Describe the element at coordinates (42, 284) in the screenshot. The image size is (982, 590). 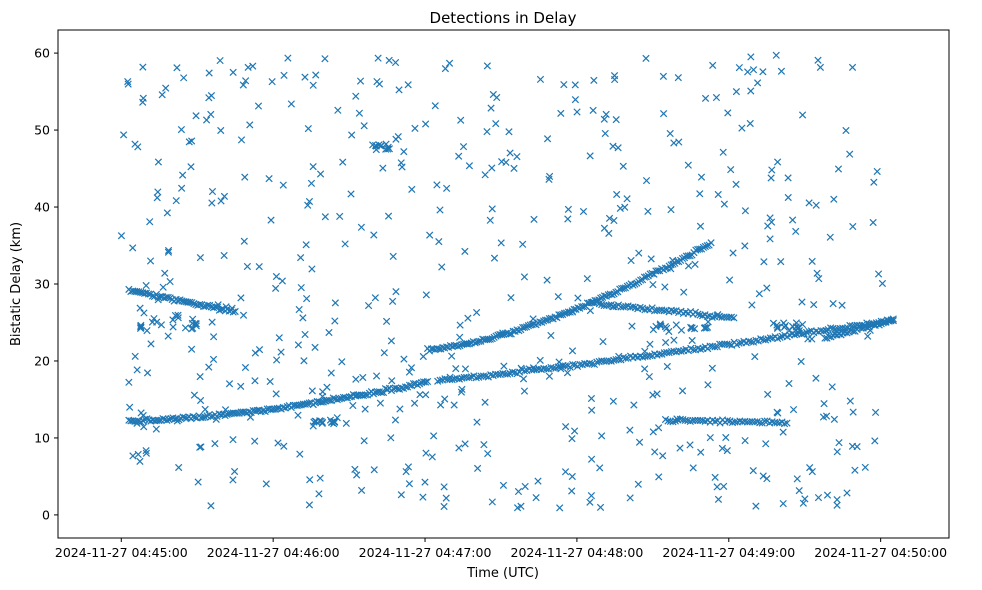
I see `y-tick-label: 30` at that location.